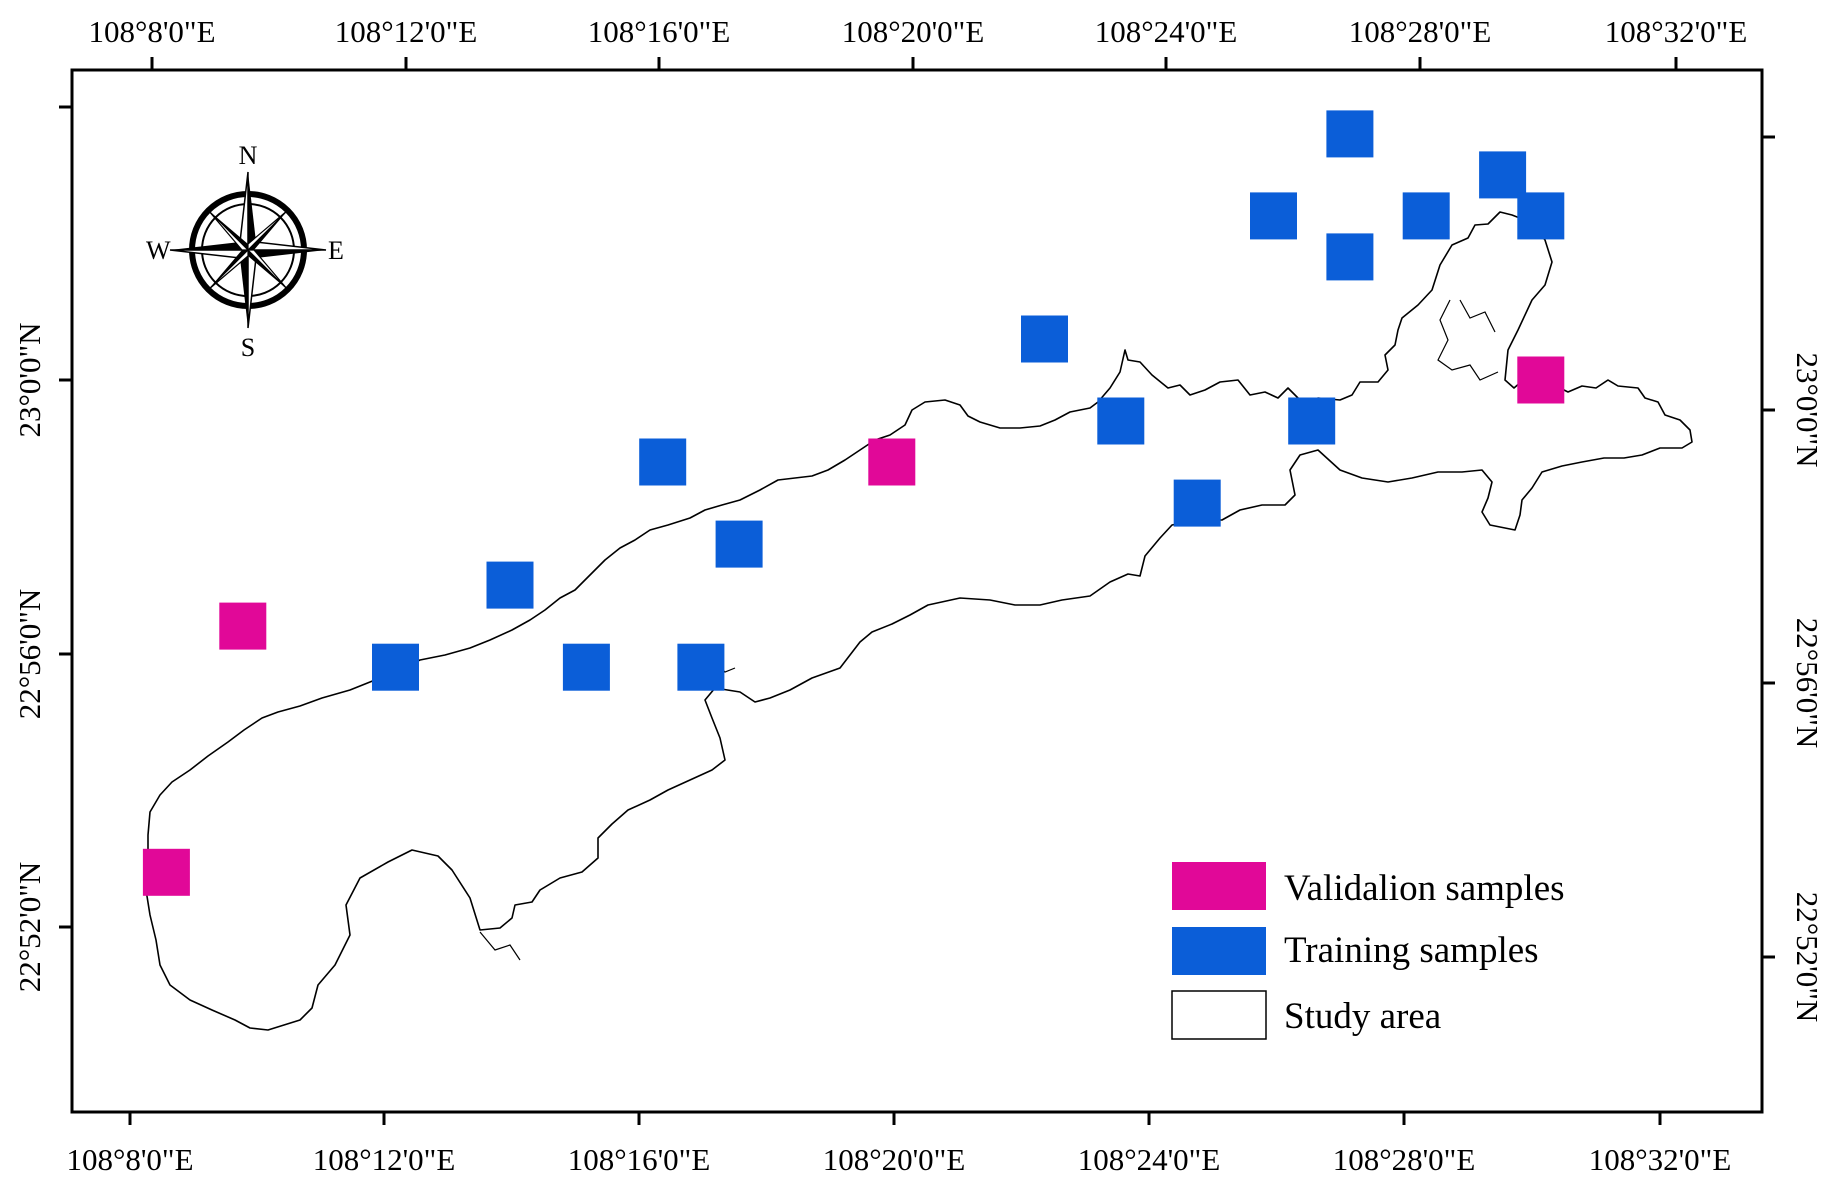 This screenshot has height=1181, width=1827. Describe the element at coordinates (914, 63) in the screenshot. I see `top-ticks` at that location.